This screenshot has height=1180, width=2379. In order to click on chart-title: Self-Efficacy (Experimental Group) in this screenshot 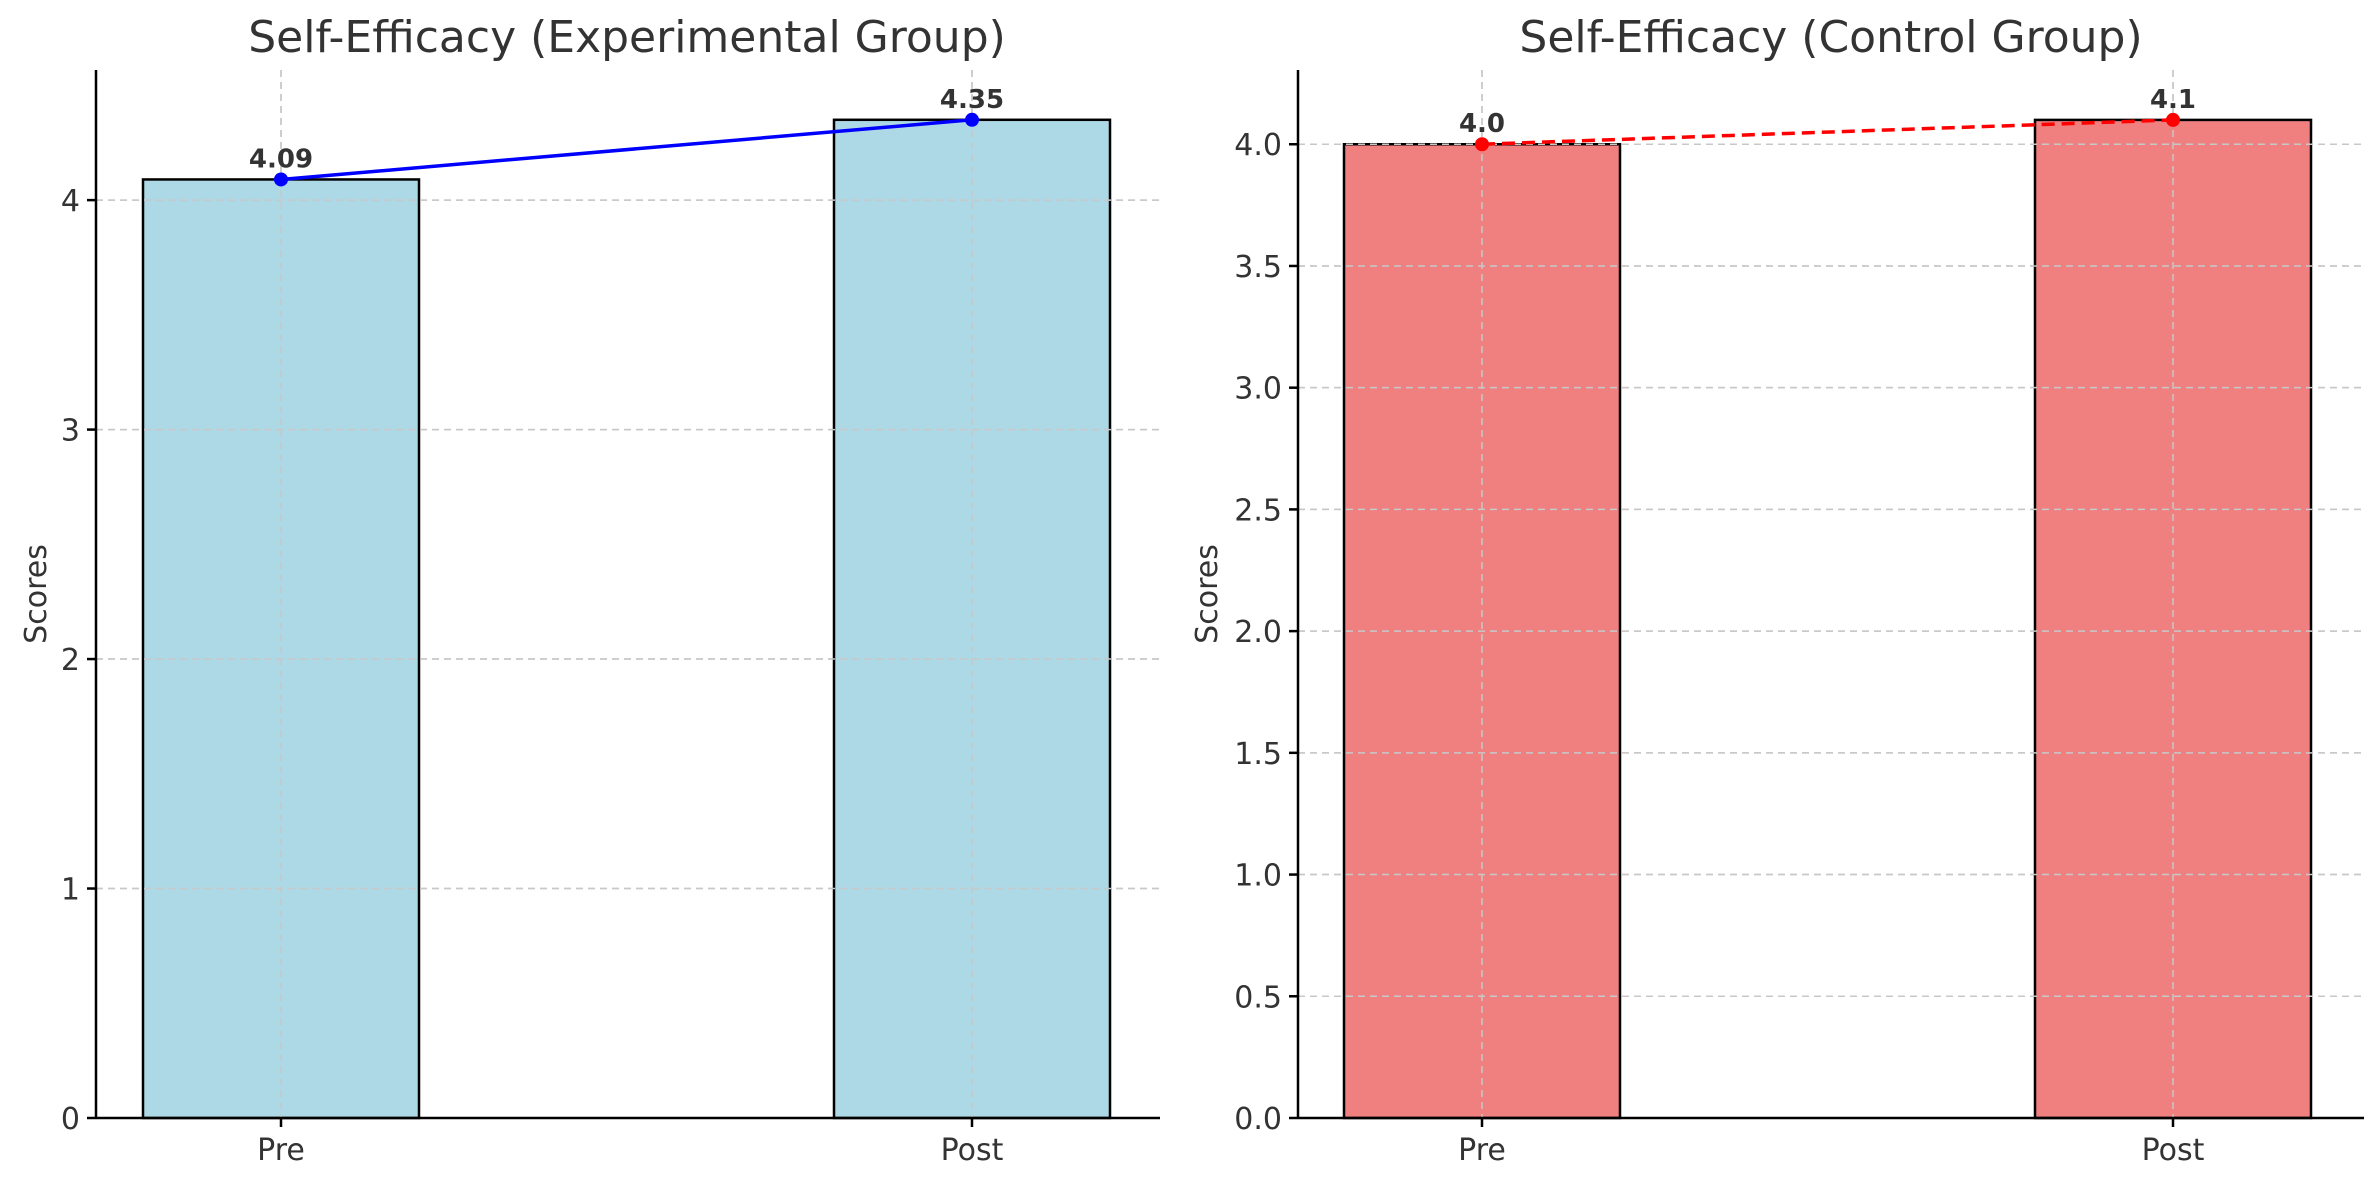, I will do `click(627, 37)`.